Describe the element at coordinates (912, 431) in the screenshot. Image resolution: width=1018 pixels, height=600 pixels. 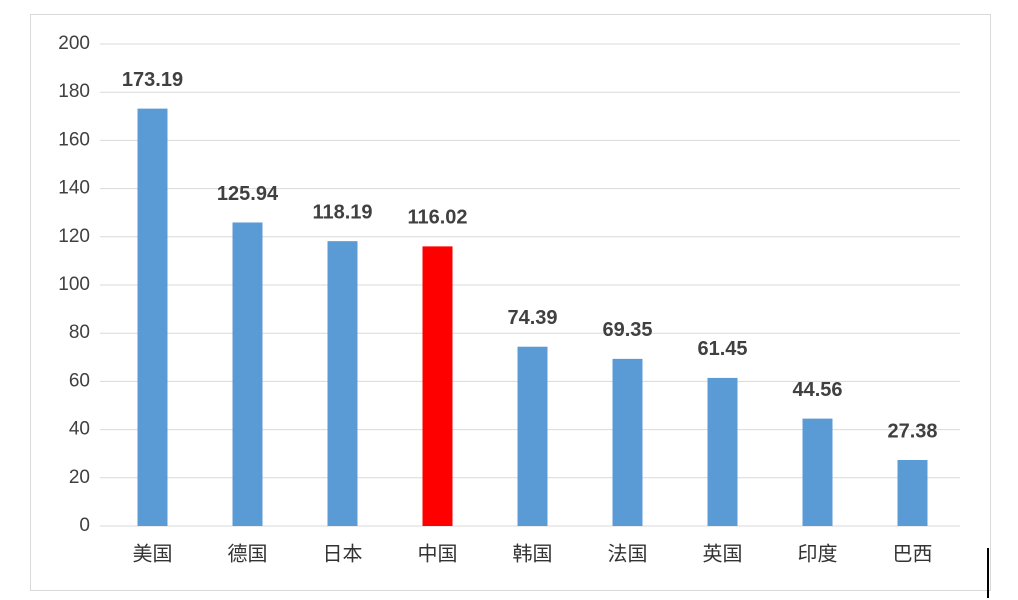
I see `value-label: 27.38` at that location.